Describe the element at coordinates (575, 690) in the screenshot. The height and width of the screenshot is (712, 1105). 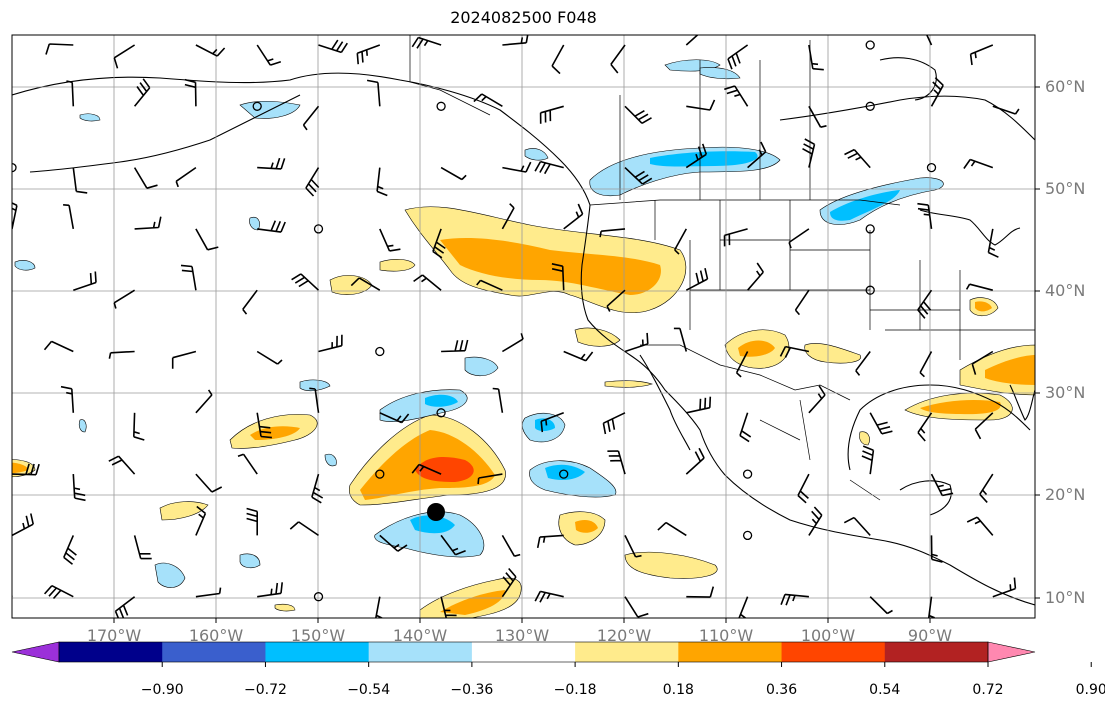
I see `colorbar-tick-label: −0.18` at that location.